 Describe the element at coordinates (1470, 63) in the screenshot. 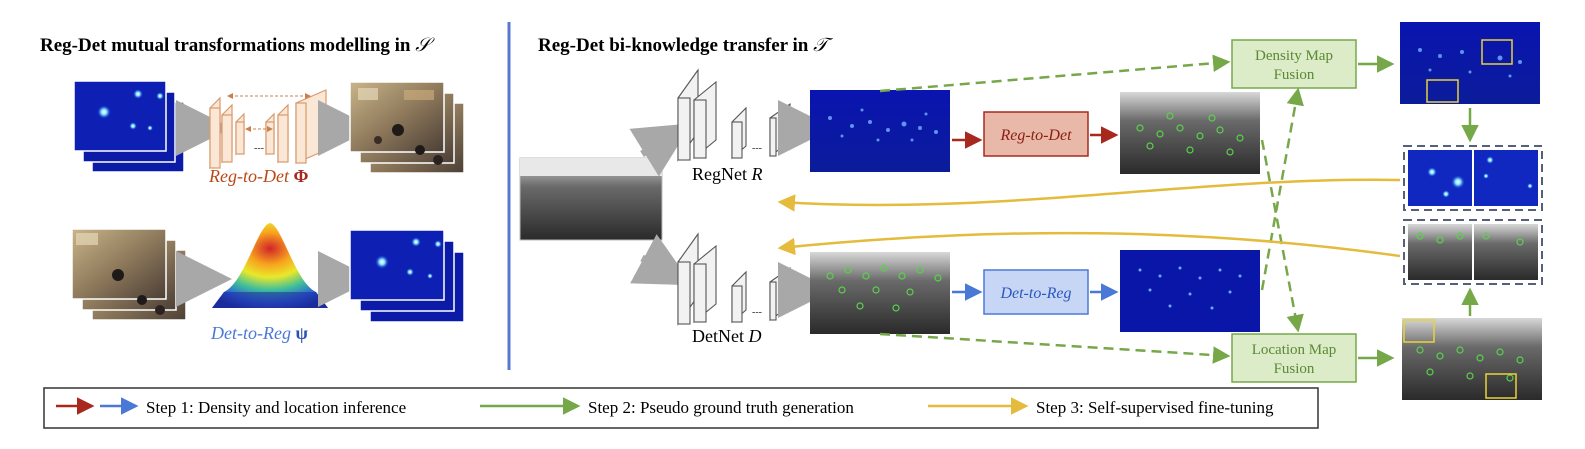

I see `fused-density-map` at that location.